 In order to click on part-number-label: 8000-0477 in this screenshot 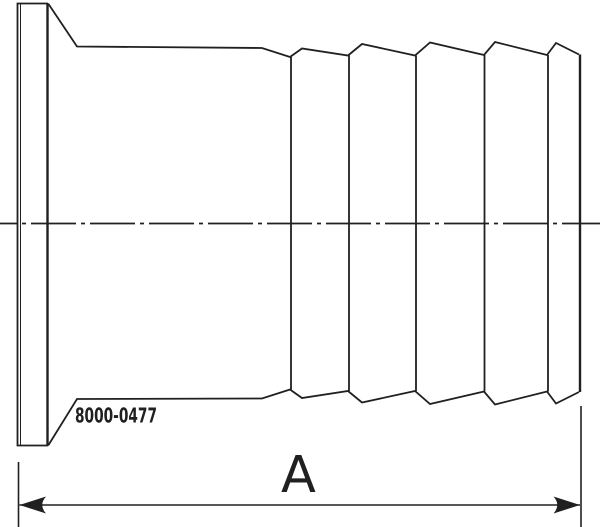, I will do `click(116, 416)`.